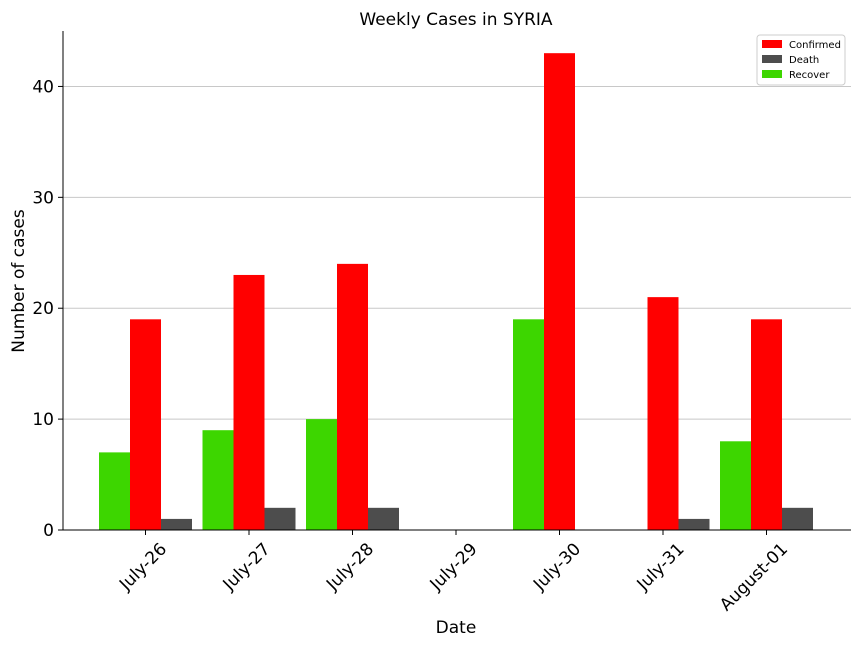 The height and width of the screenshot is (648, 864). What do you see at coordinates (661, 567) in the screenshot?
I see `x-tick-label: July-31` at bounding box center [661, 567].